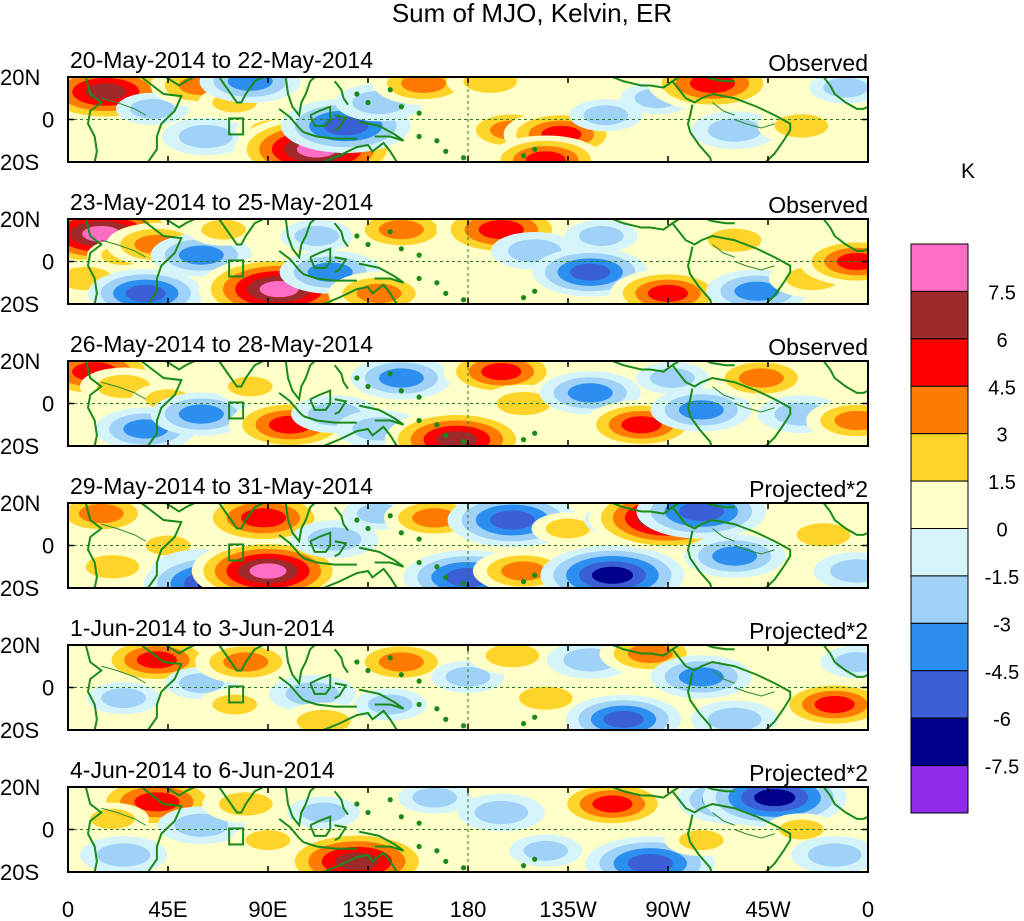 The height and width of the screenshot is (921, 1024). Describe the element at coordinates (568, 909) in the screenshot. I see `x-tick-label: 135W` at that location.